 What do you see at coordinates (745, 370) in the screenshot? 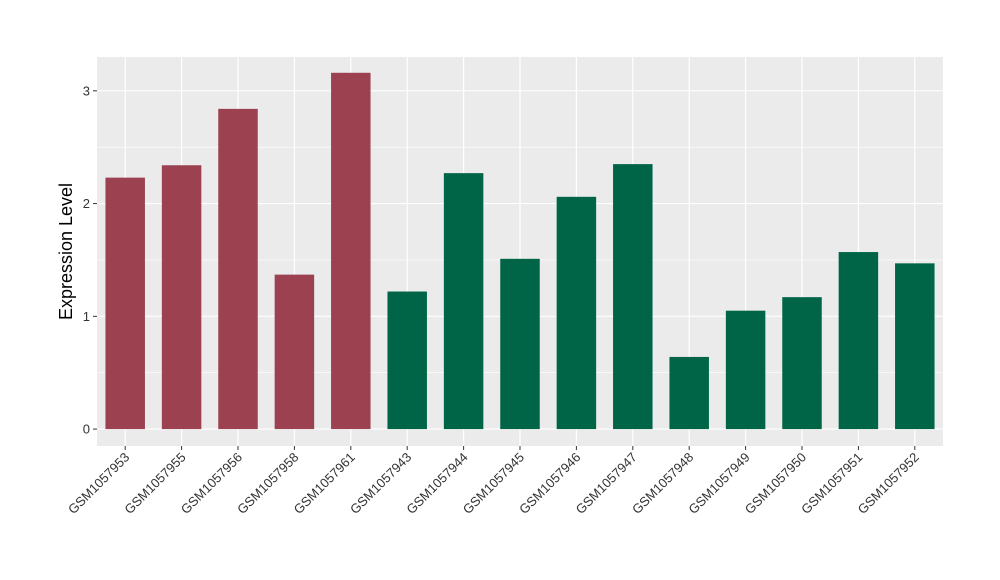
I see `bar-GSM1057949` at bounding box center [745, 370].